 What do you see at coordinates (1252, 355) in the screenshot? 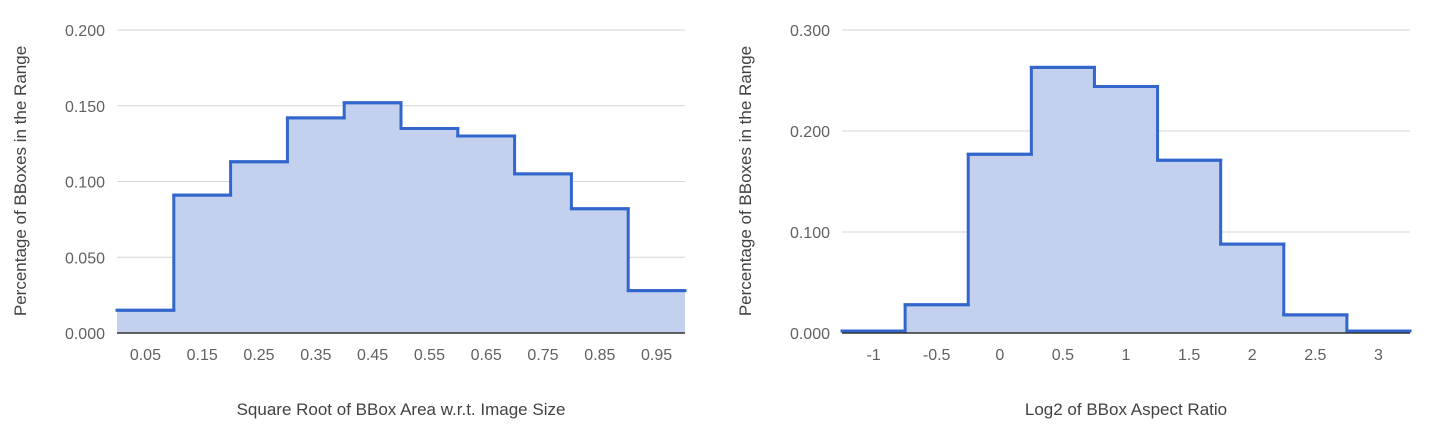
I see `x-tick-label: 2` at bounding box center [1252, 355].